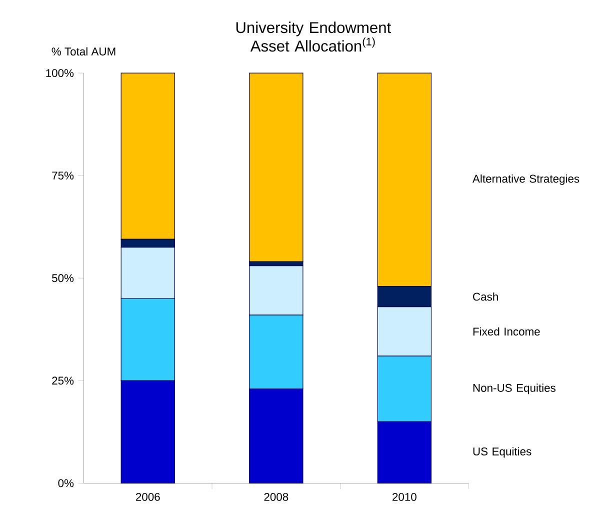  What do you see at coordinates (148, 496) in the screenshot?
I see `x-tick-label: 2006` at bounding box center [148, 496].